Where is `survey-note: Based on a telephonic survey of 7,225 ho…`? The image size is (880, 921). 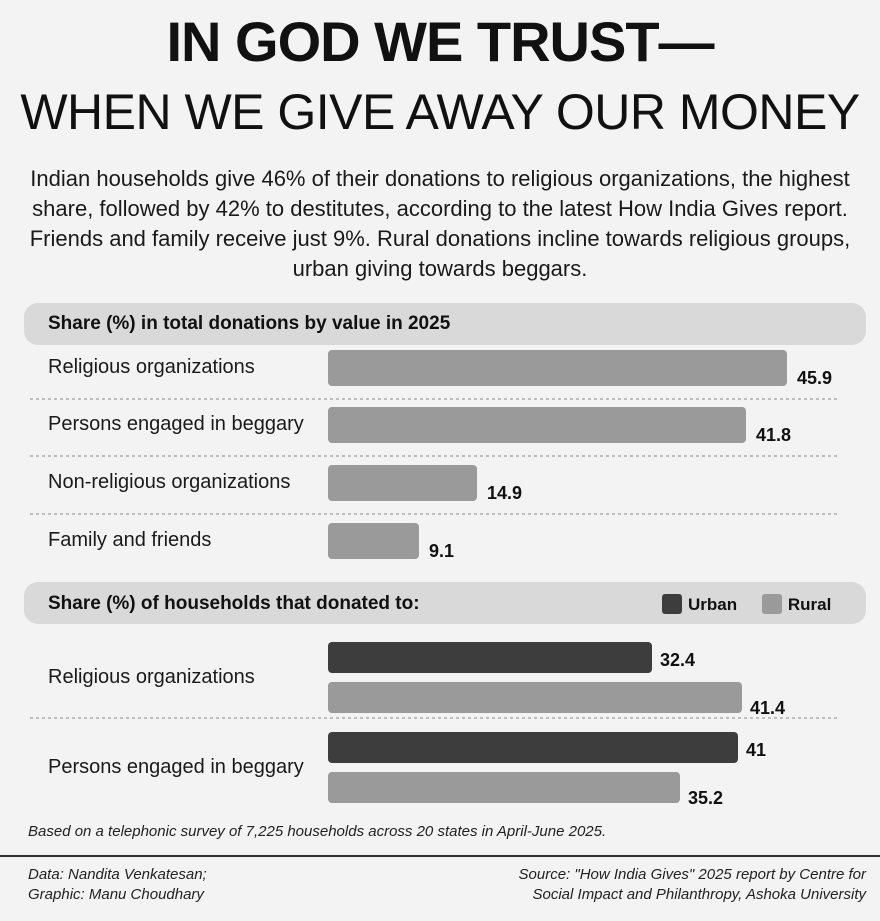 survey-note: Based on a telephonic survey of 7,225 ho… is located at coordinates (317, 831).